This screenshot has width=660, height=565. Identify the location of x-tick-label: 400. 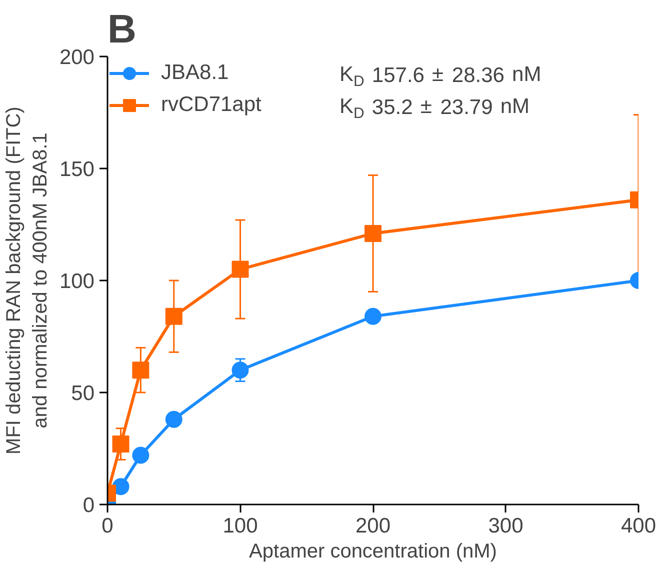
(638, 526).